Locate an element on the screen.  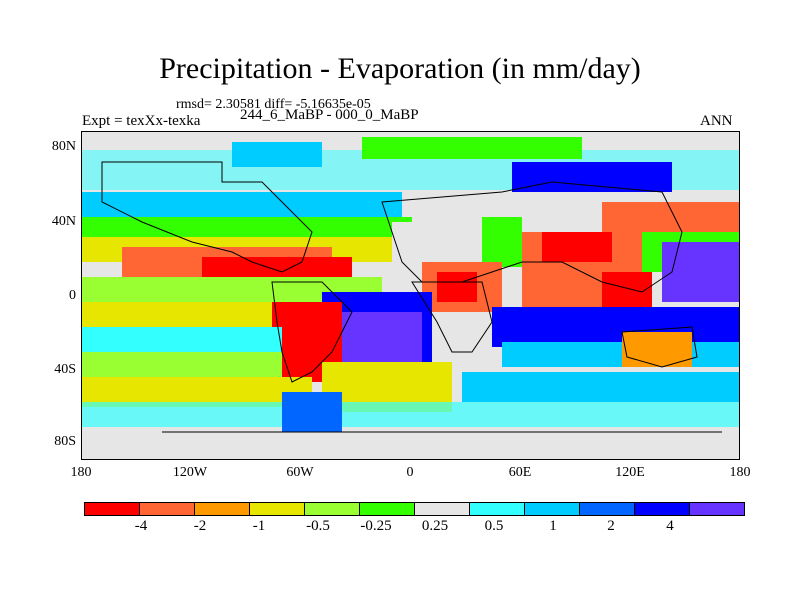
colorbar-label: 1 is located at coordinates (553, 526).